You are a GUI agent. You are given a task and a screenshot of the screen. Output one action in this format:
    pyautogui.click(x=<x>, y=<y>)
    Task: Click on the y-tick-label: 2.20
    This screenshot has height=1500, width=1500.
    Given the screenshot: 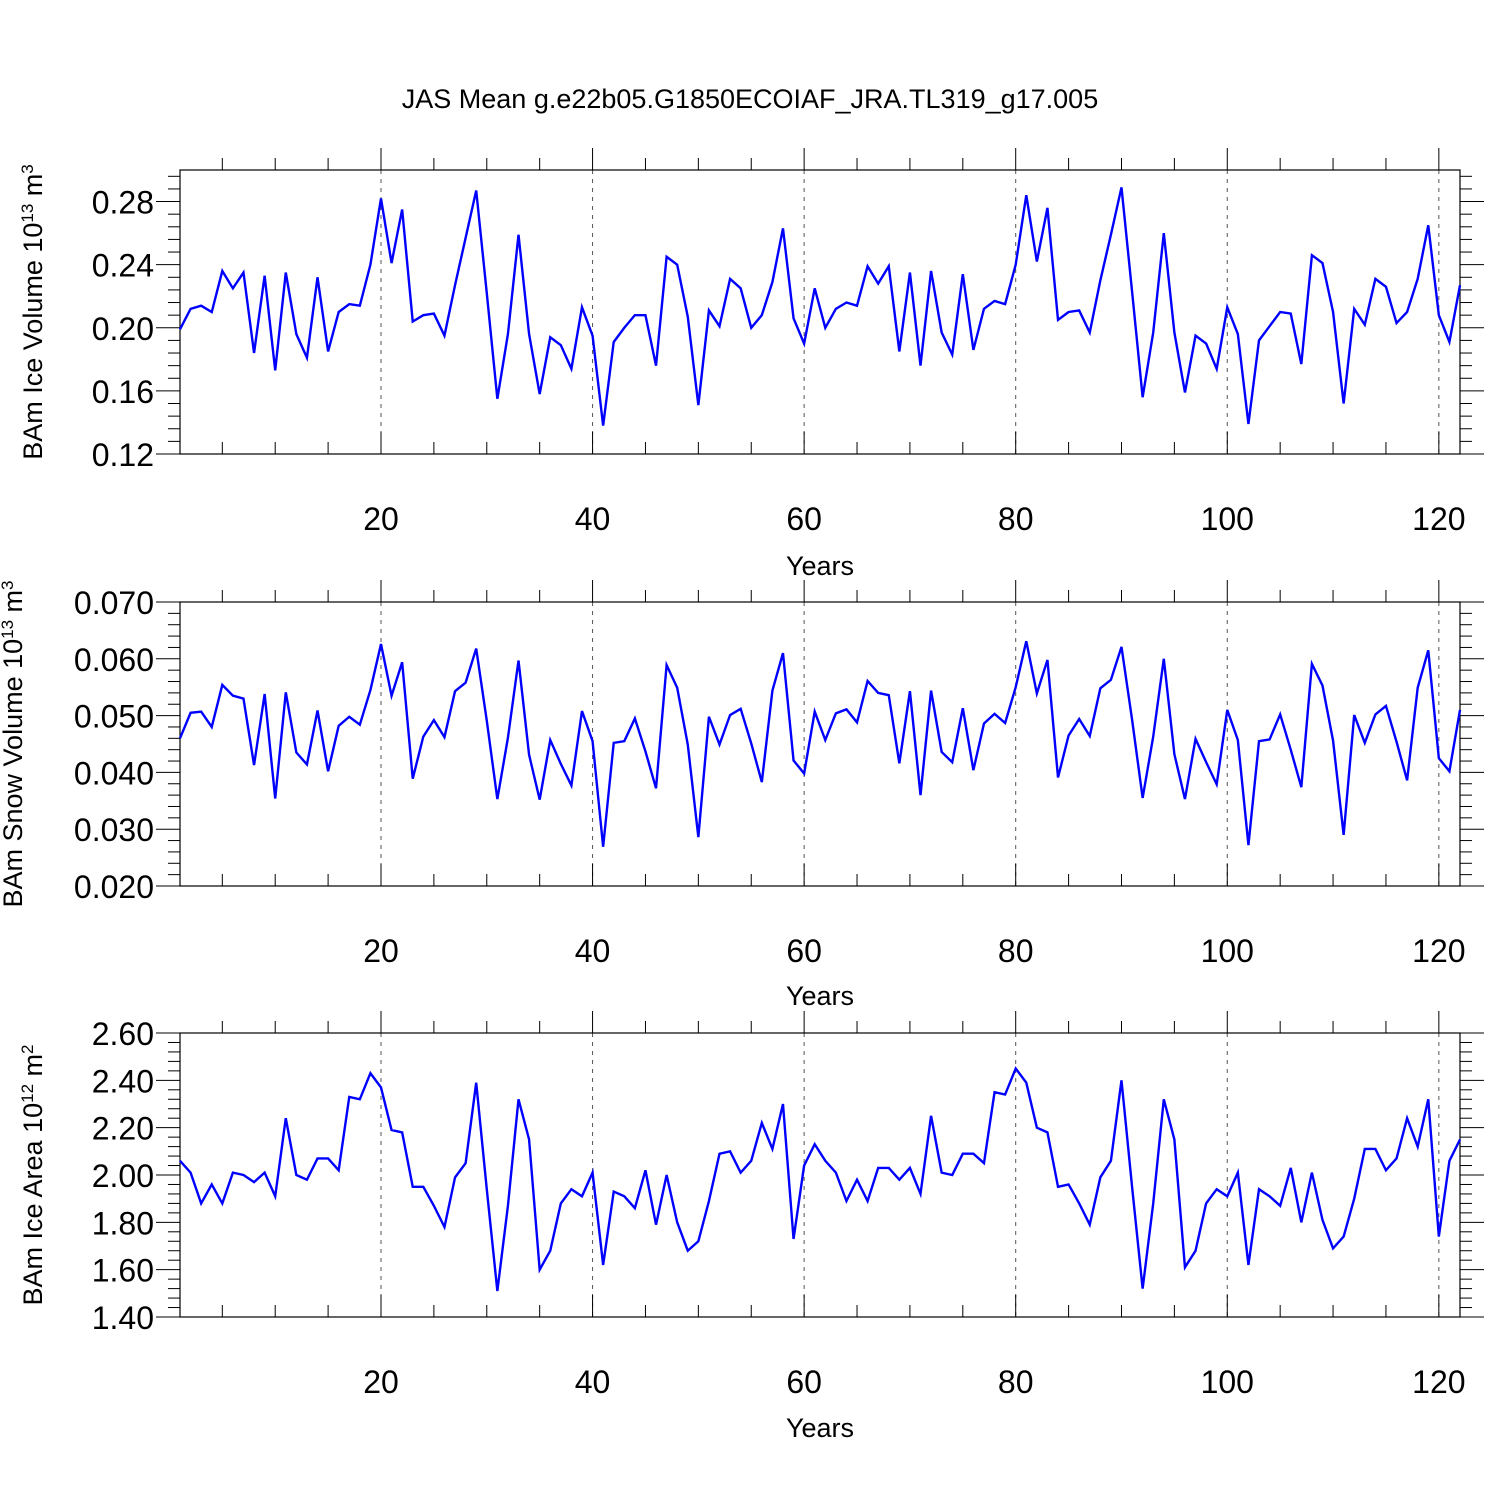 What is the action you would take?
    pyautogui.click(x=123, y=1129)
    